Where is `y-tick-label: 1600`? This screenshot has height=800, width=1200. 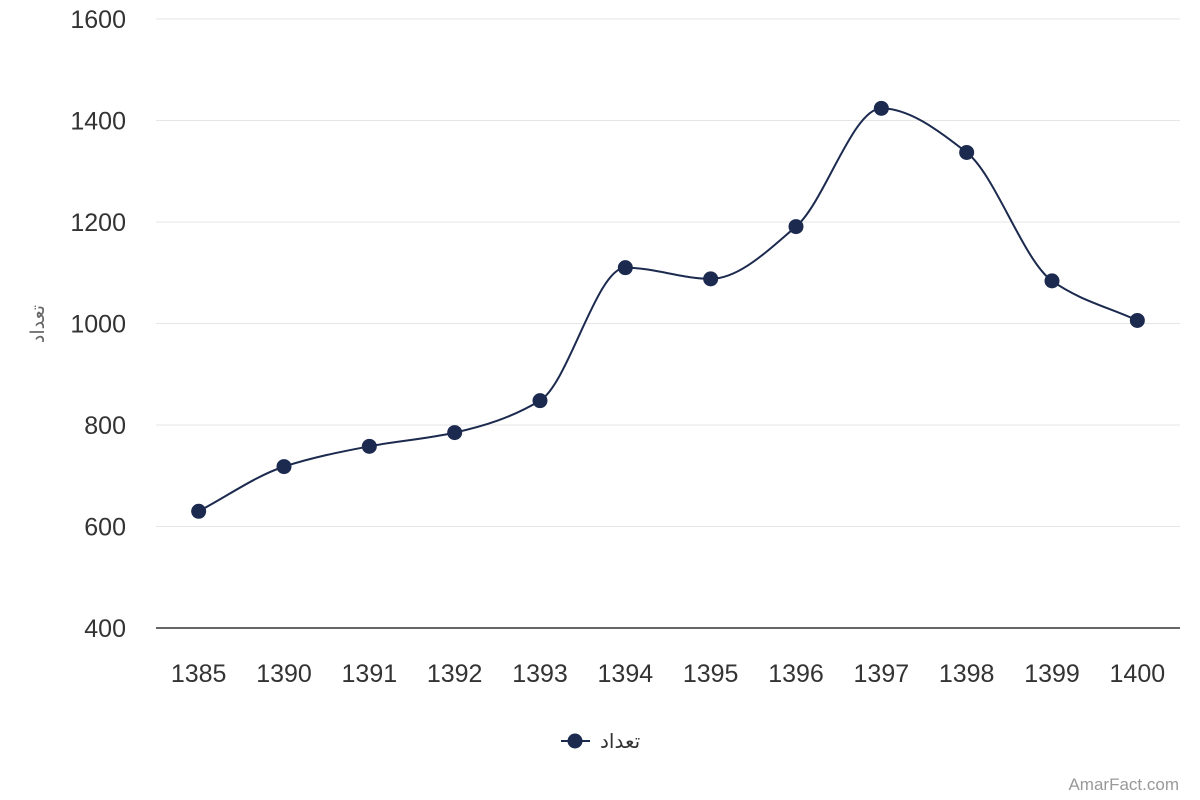 y-tick-label: 1600 is located at coordinates (98, 20).